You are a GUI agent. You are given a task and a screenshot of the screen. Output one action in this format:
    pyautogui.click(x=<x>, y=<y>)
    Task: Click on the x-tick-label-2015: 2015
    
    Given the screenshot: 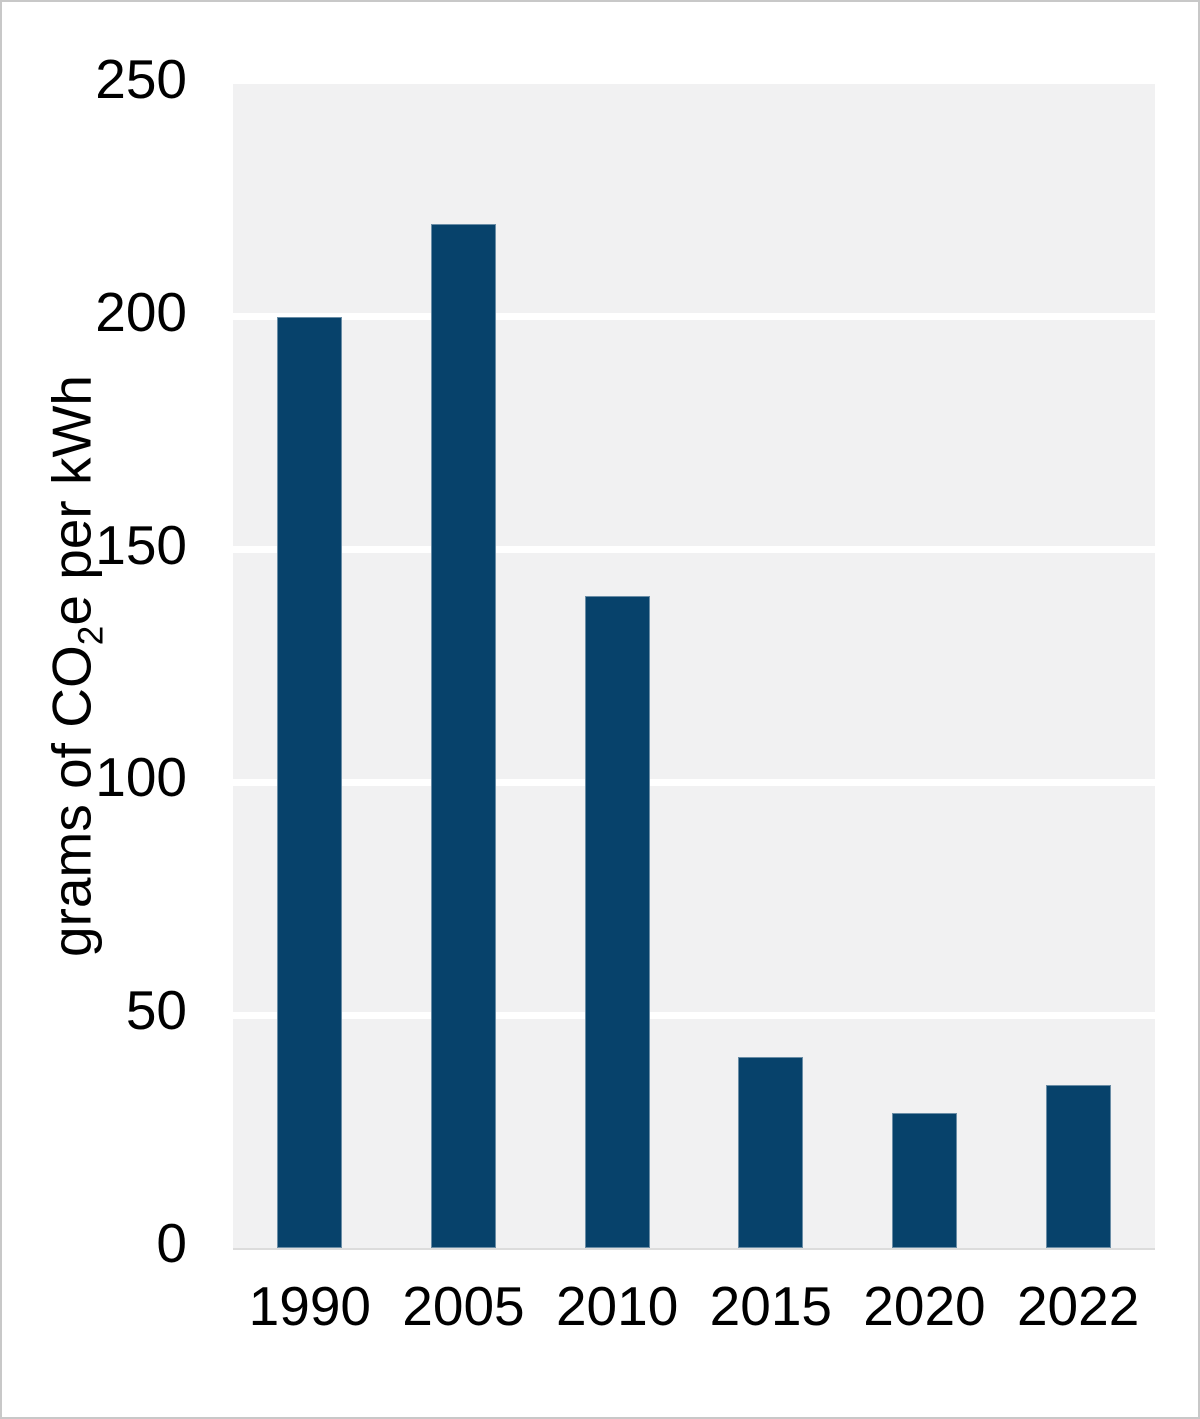 What is the action you would take?
    pyautogui.click(x=770, y=1306)
    